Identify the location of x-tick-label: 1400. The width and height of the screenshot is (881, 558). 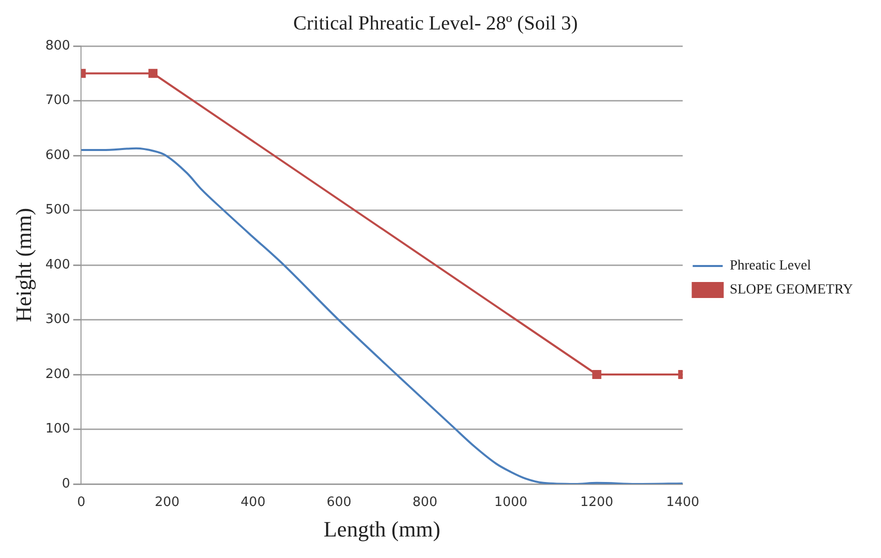
(683, 502).